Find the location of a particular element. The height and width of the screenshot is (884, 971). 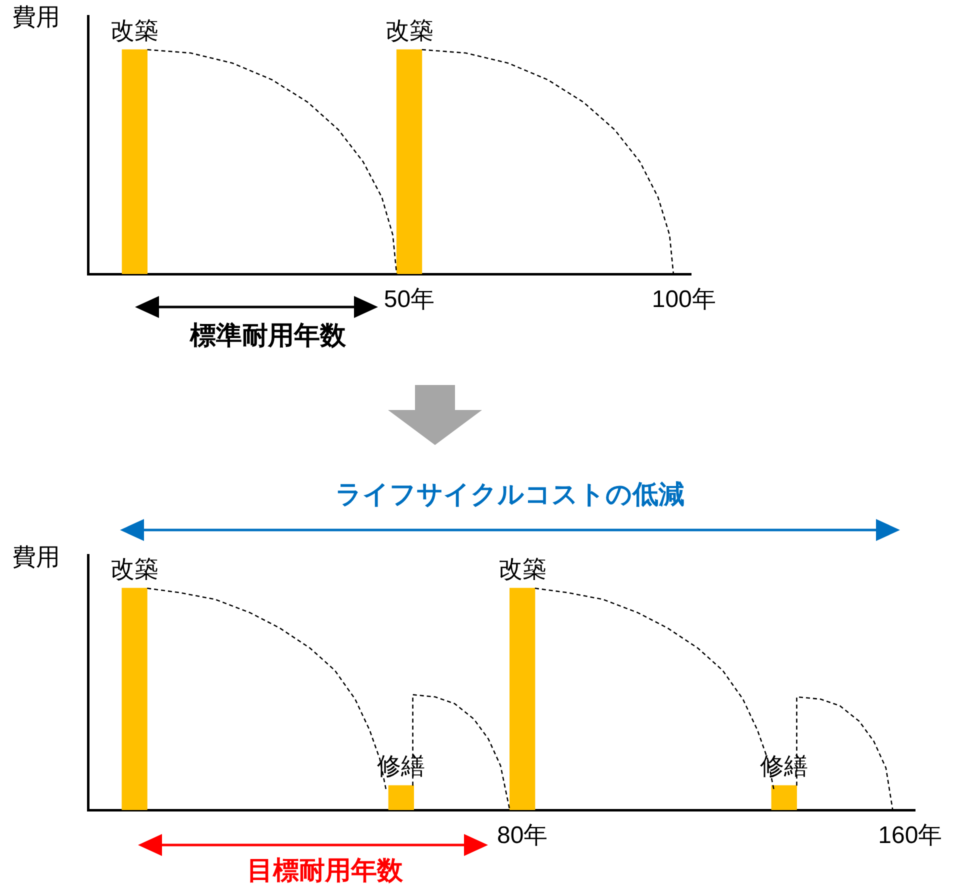

text: ライフサイクルコストの低減 is located at coordinates (510, 494).